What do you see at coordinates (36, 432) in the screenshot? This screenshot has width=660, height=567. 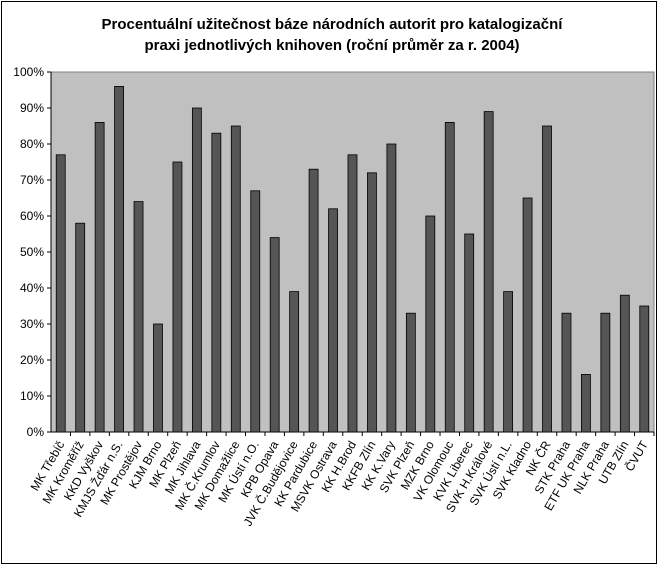 I see `y-tick-label: 0%` at bounding box center [36, 432].